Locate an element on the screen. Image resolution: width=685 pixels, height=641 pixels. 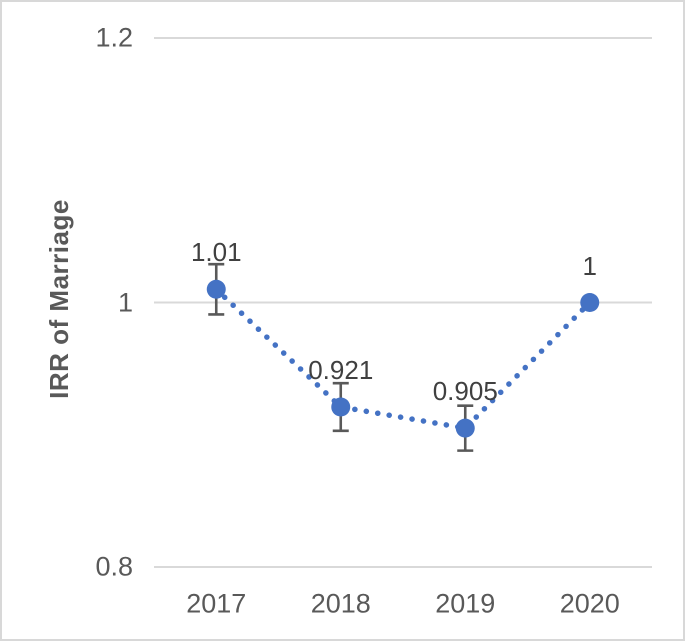
y-tick-label-1: 1 is located at coordinates (125, 302).